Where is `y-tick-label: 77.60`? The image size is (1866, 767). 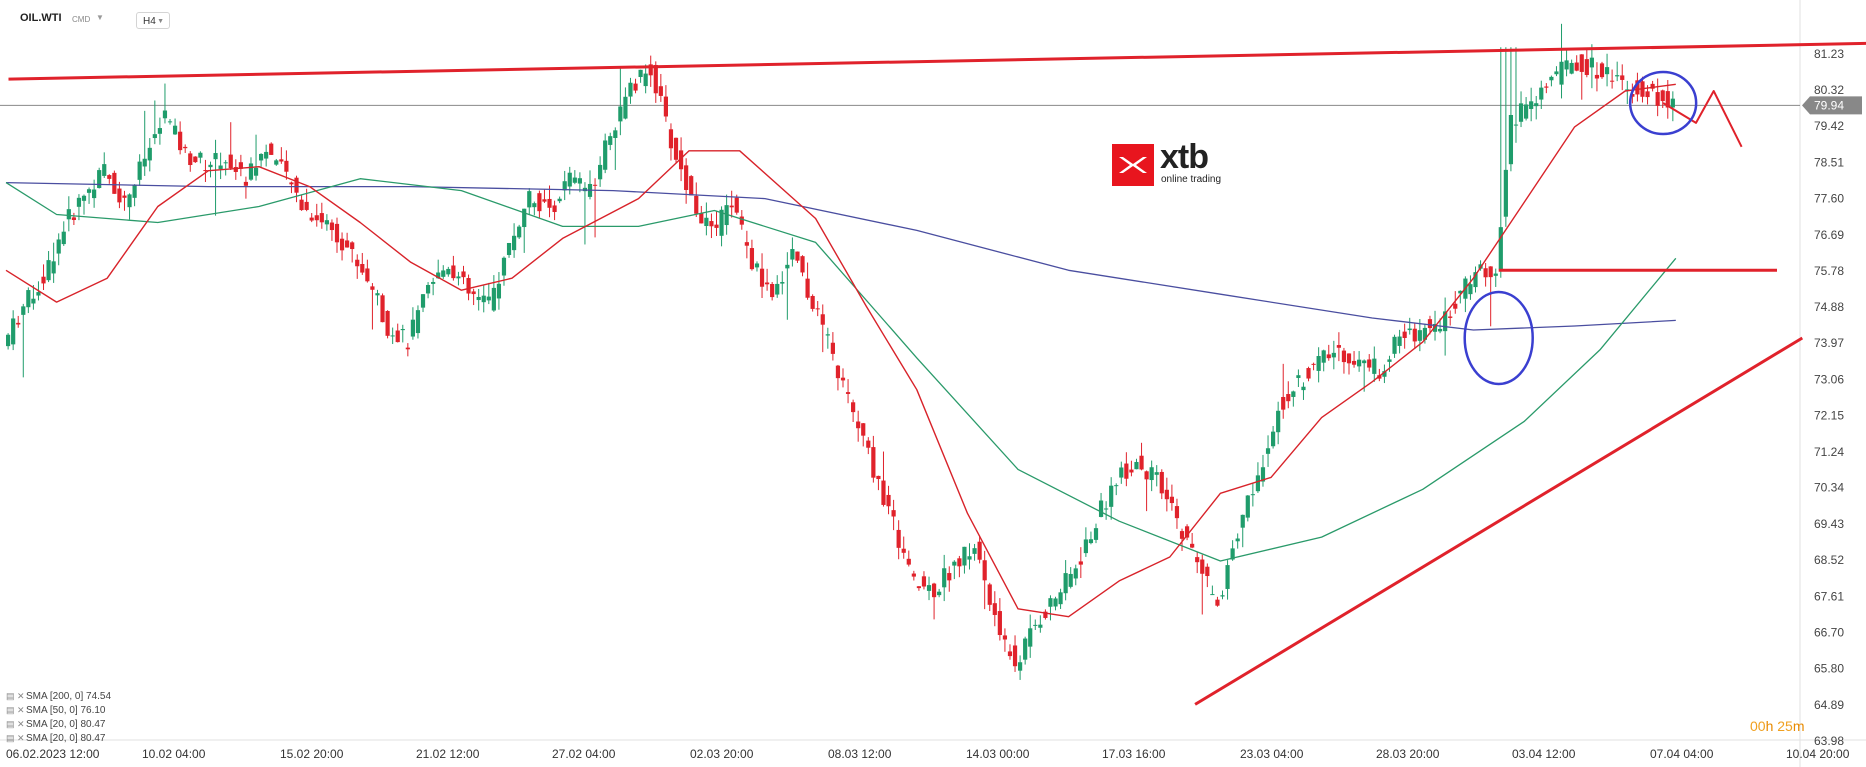
y-tick-label: 77.60 is located at coordinates (1829, 199).